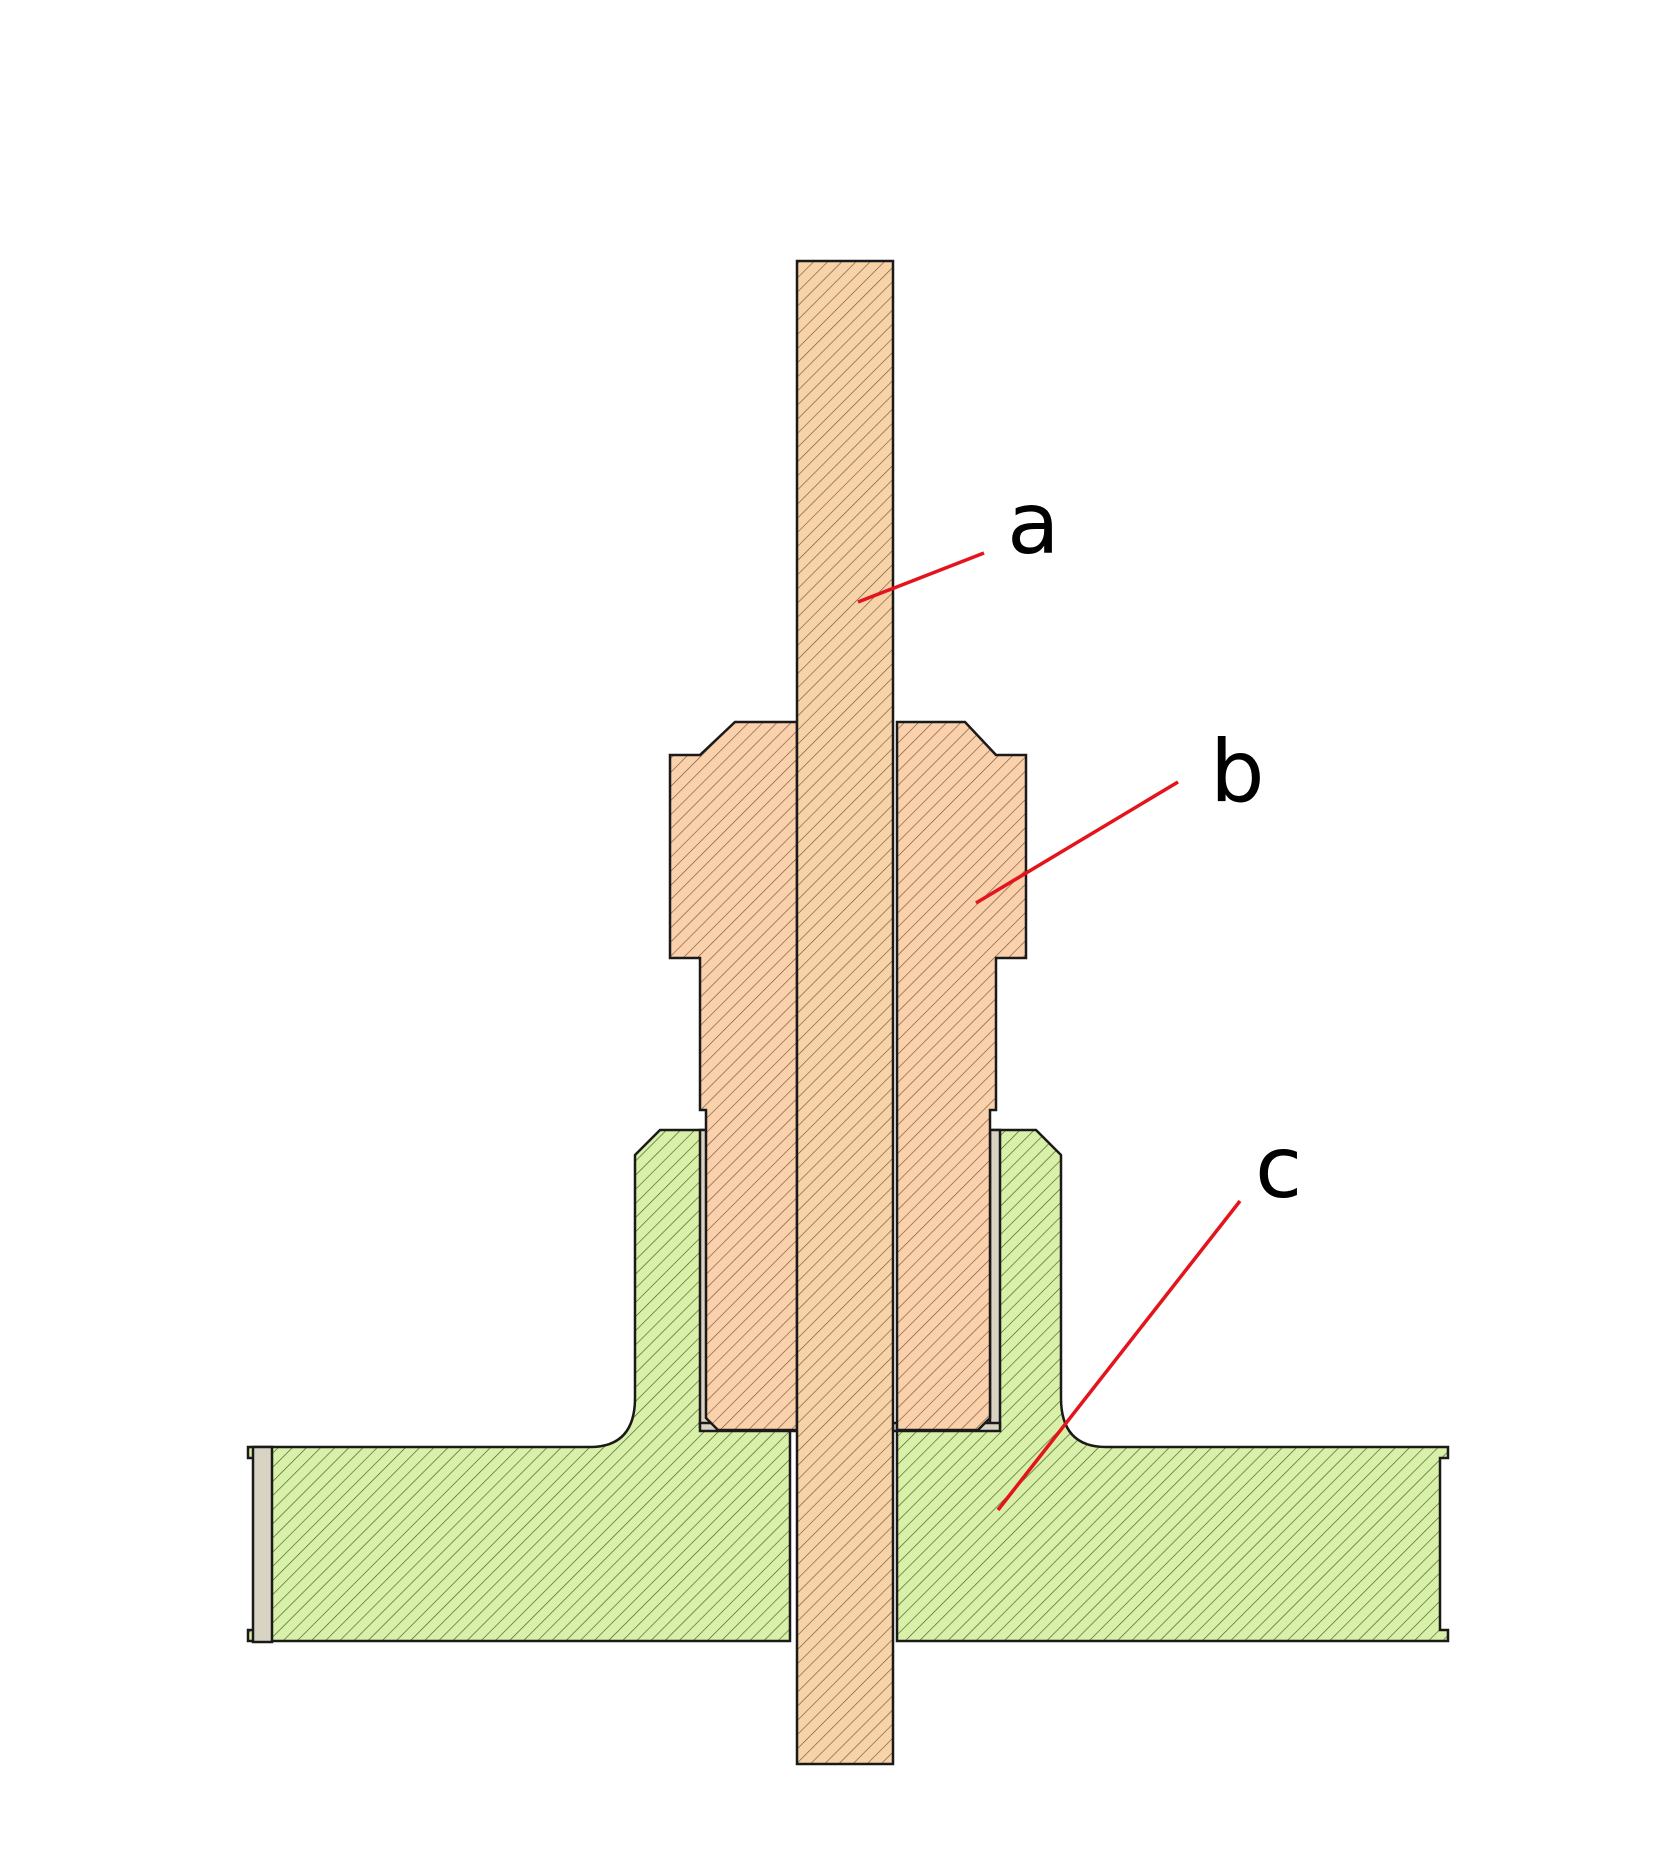 The width and height of the screenshot is (1659, 1873). What do you see at coordinates (262, 1544) in the screenshot?
I see `base-end-insert` at bounding box center [262, 1544].